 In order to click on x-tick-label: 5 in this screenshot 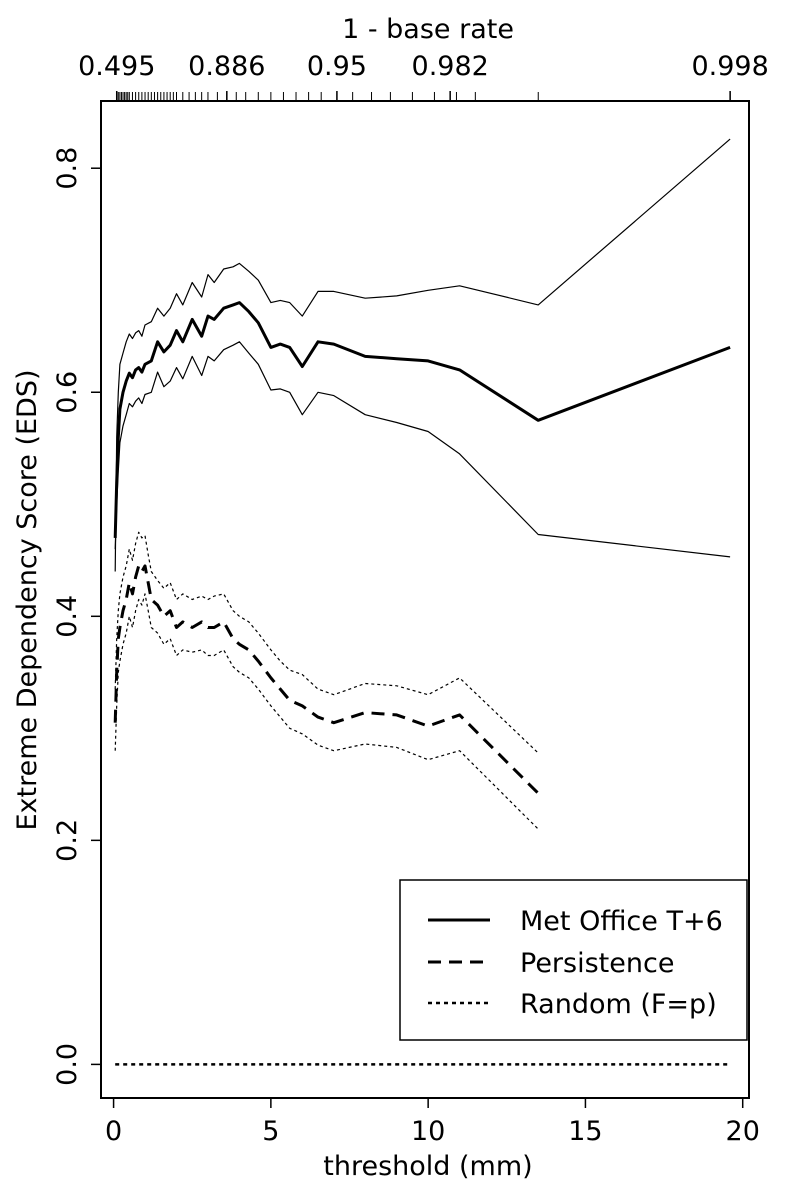, I will do `click(270, 1131)`.